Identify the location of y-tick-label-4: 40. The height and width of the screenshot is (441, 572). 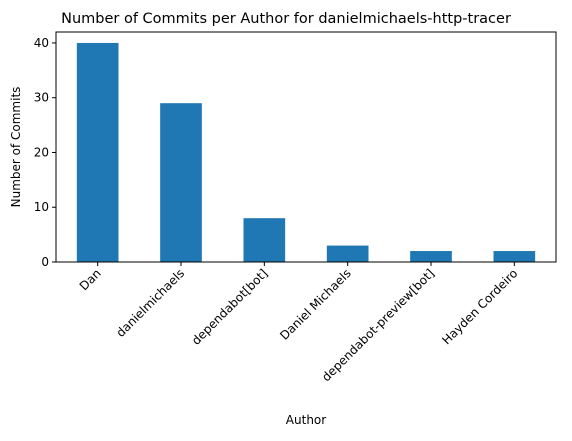
(41, 43).